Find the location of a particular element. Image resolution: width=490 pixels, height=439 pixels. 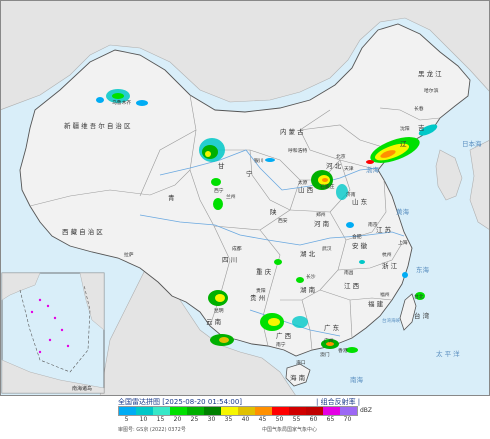

city-hefei: 合肥 is located at coordinates (357, 236).